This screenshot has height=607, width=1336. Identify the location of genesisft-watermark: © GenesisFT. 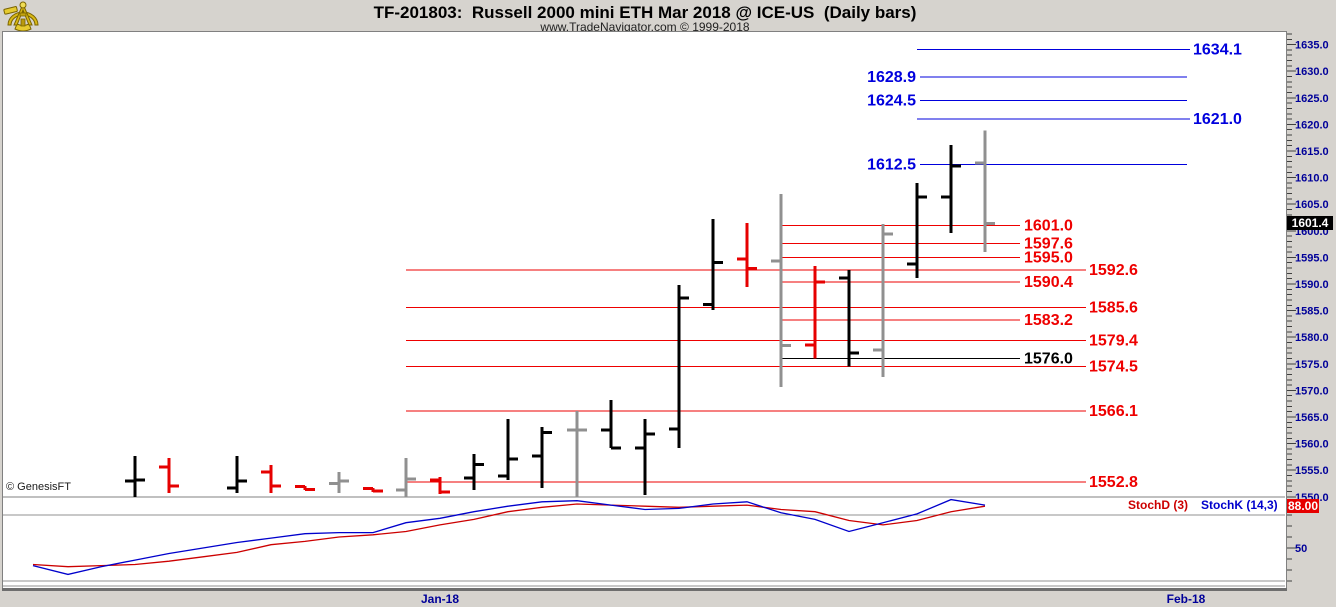
(38, 487).